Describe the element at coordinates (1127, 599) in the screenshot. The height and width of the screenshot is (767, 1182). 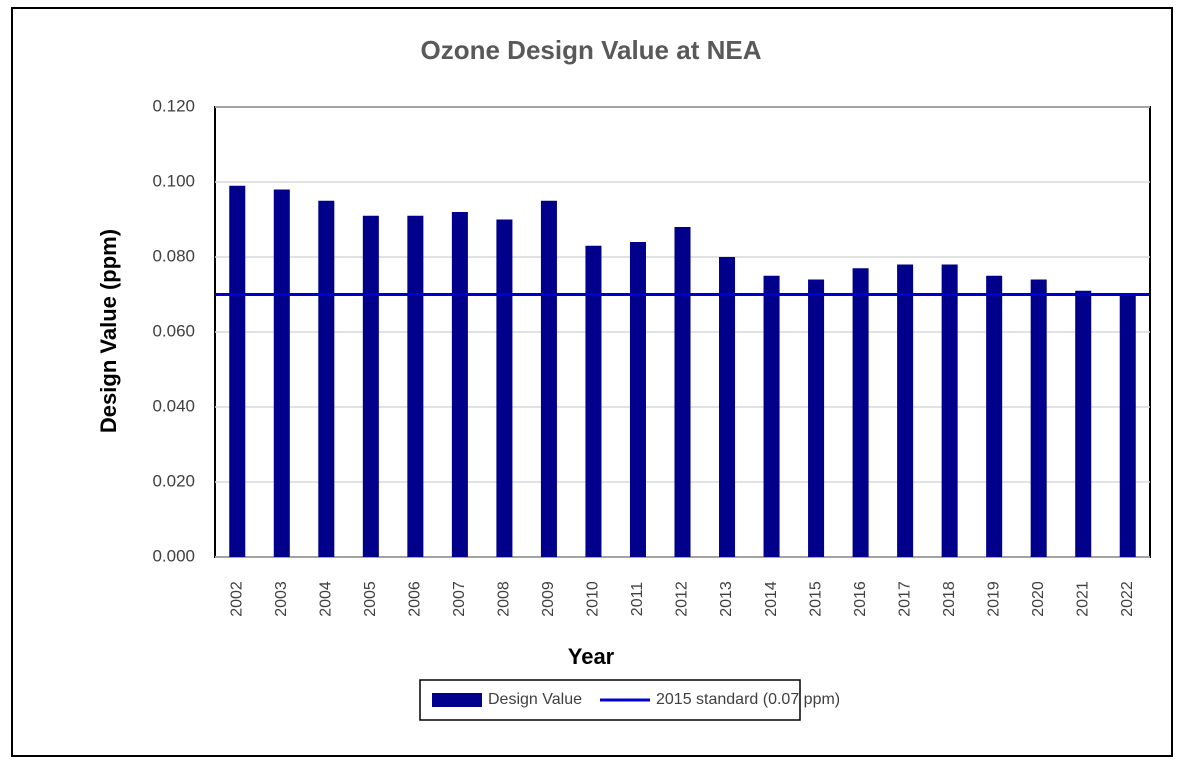
I see `x-tick-label: 2022` at that location.